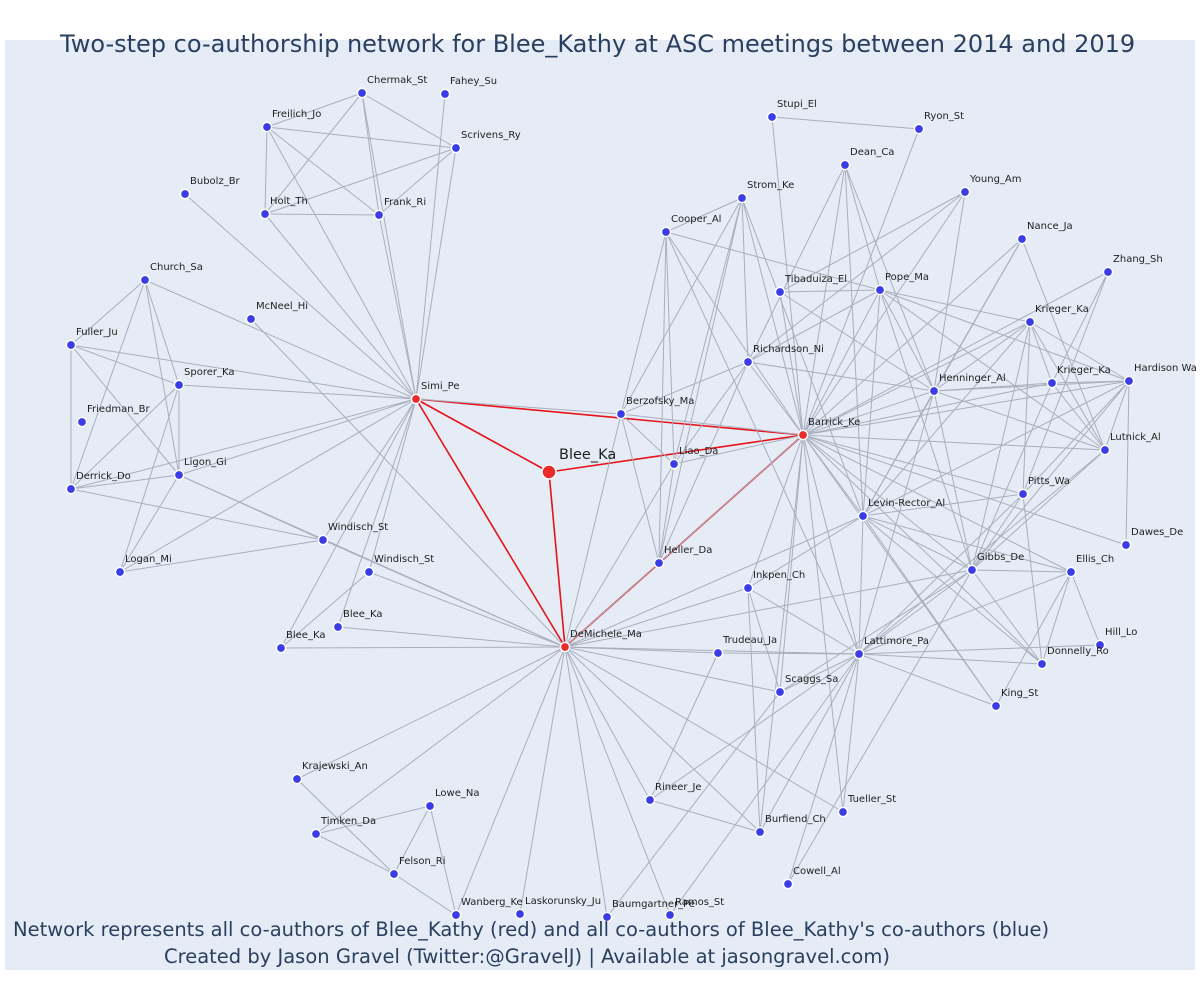  I want to click on node-blee_ka_main, so click(549, 472).